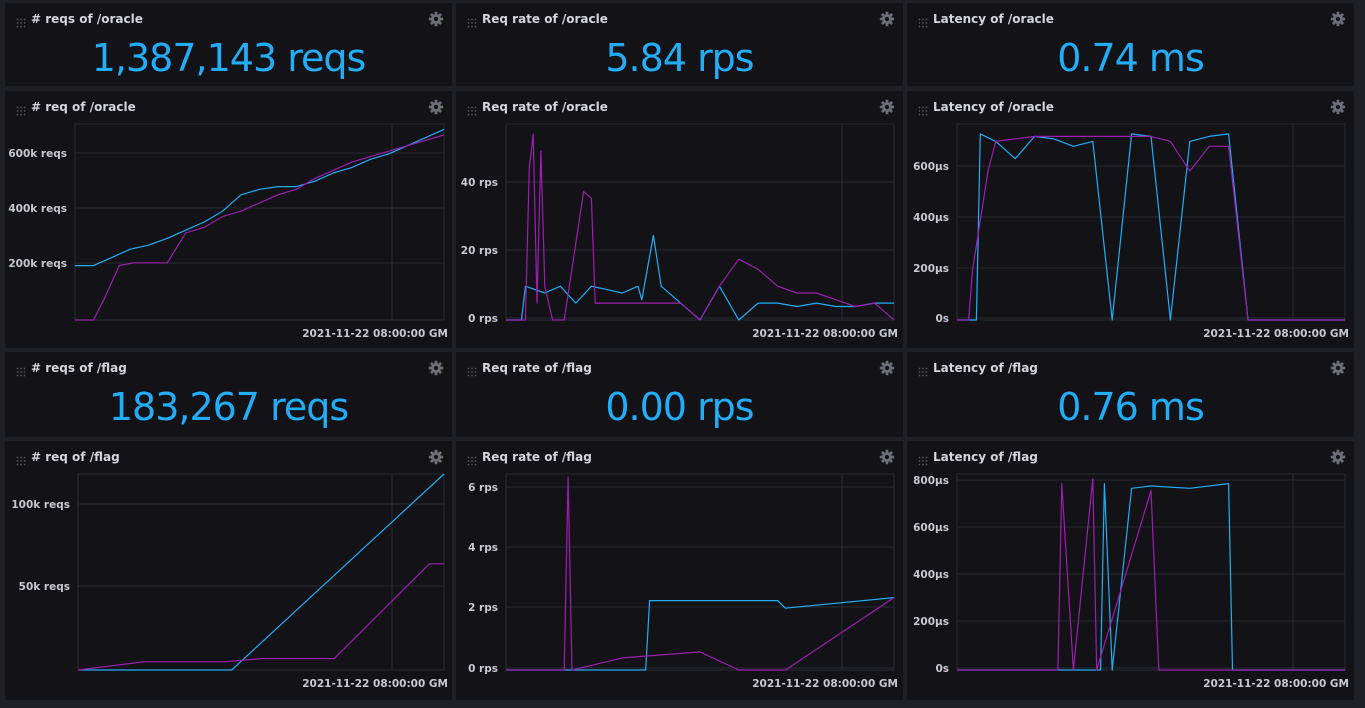  I want to click on line-chart: 100k reqs 50k reqs 2021-11-22 08:00:00 GM, so click(229, 581).